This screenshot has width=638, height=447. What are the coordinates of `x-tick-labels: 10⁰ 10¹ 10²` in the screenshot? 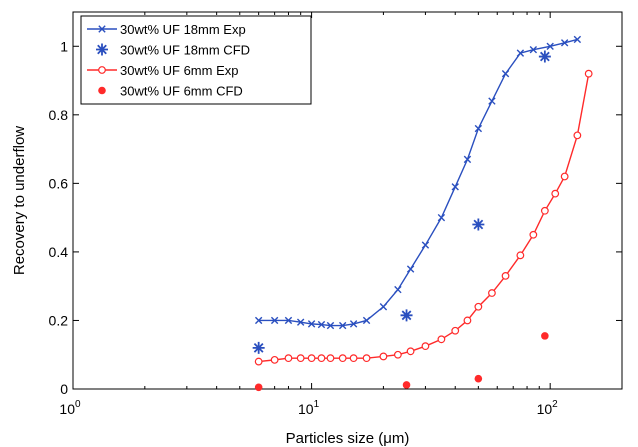 It's located at (308, 408).